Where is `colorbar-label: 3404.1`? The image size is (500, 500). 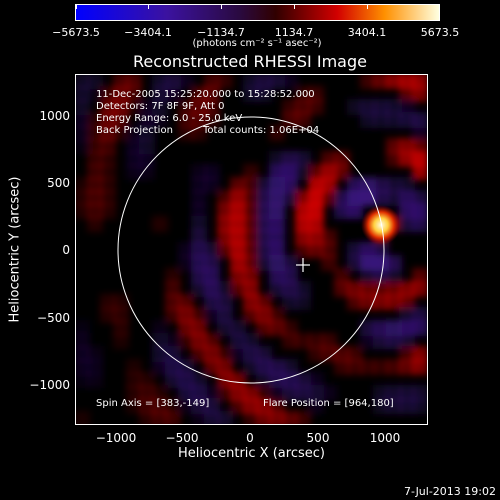
colorbar-label: 3404.1 is located at coordinates (367, 32).